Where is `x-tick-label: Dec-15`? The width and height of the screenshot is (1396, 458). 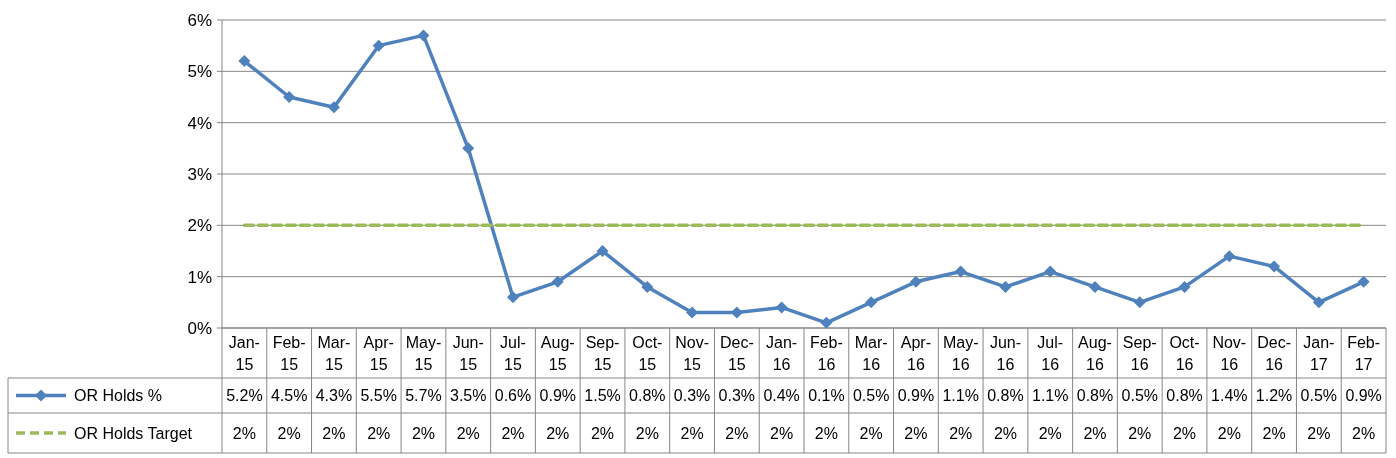 x-tick-label: Dec-15 is located at coordinates (736, 353).